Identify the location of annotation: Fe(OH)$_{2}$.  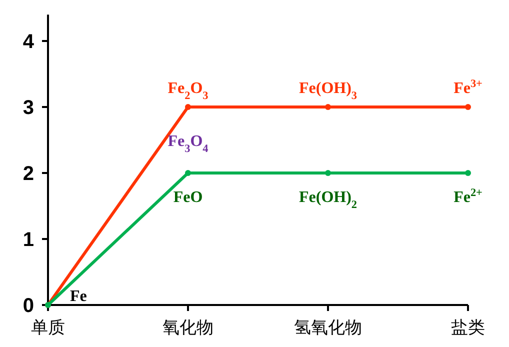
(328, 200).